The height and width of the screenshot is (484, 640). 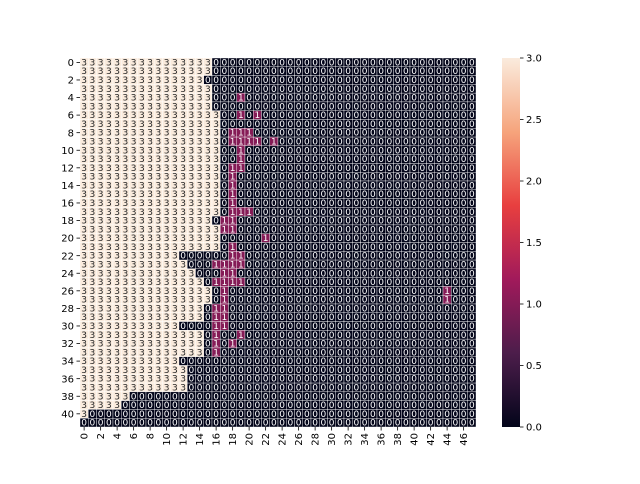 I want to click on x-tick-label: 34, so click(x=365, y=439).